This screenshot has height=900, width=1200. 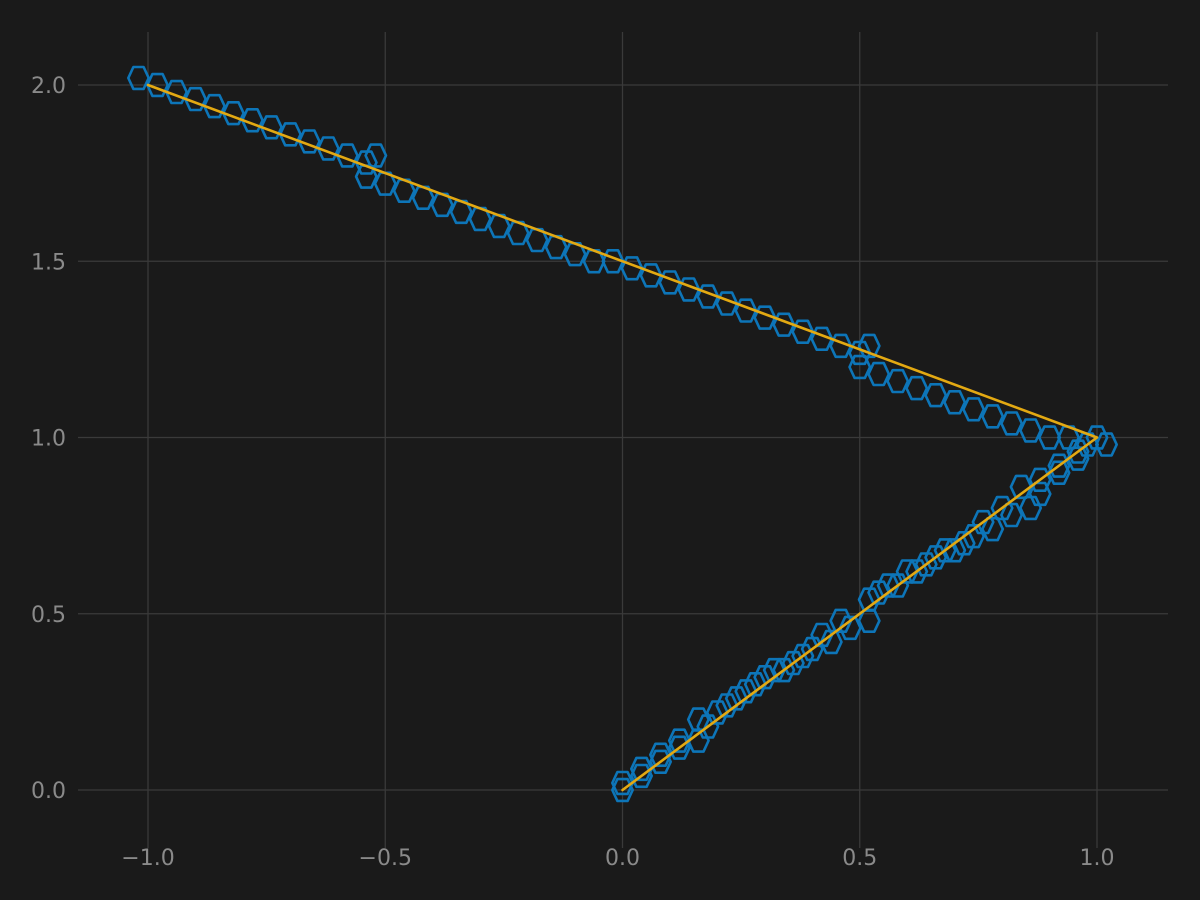 I want to click on y-tick-label: 0.5, so click(x=48, y=615).